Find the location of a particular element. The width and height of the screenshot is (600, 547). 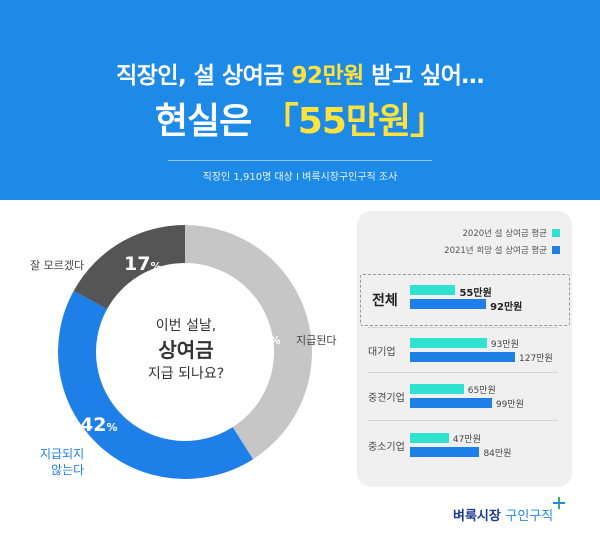

header-divider is located at coordinates (300, 160).